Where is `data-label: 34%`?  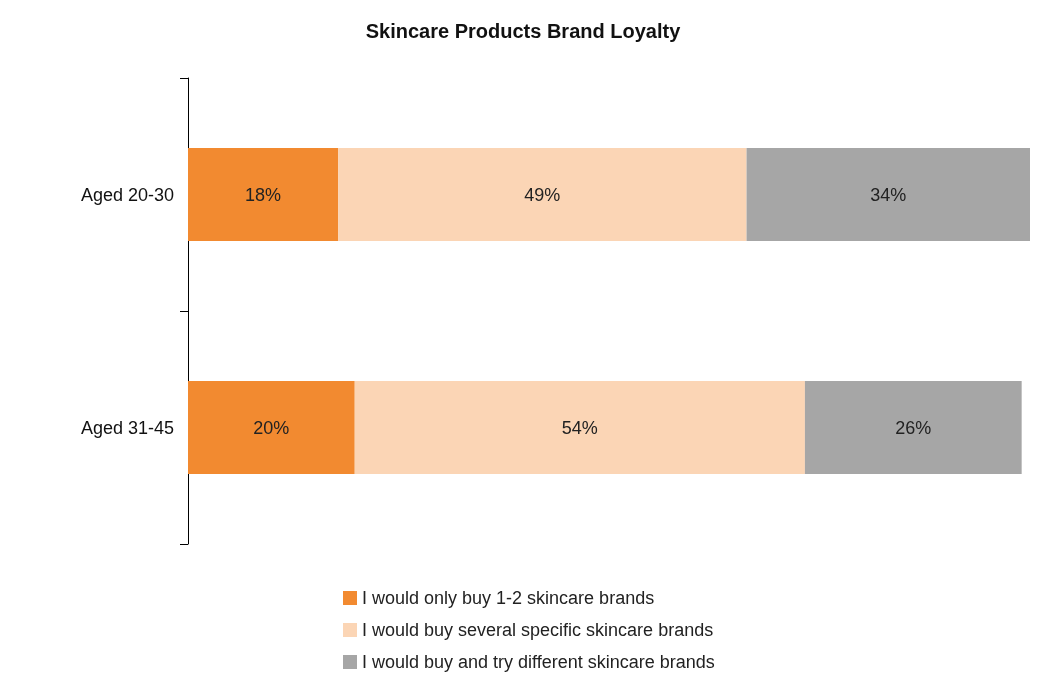 data-label: 34% is located at coordinates (888, 194).